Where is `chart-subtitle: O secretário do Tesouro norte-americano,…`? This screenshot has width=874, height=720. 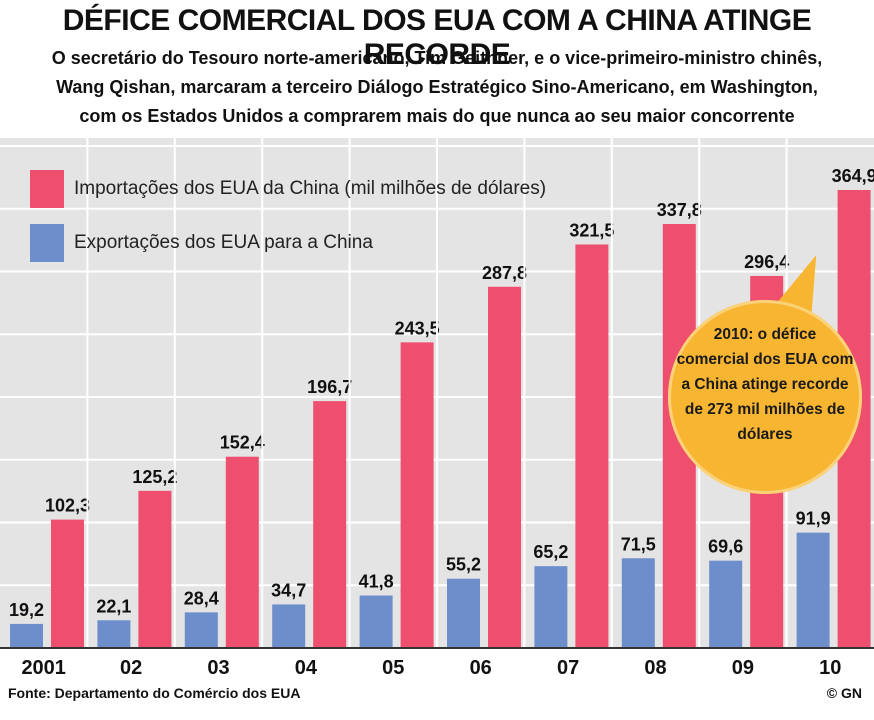
chart-subtitle: O secretário do Tesouro norte-americano,… is located at coordinates (437, 87).